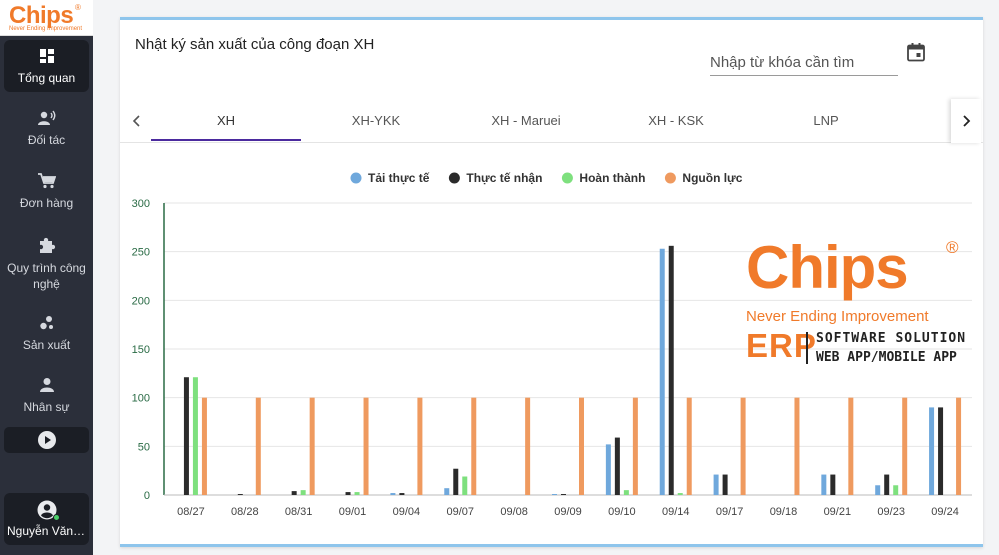 Image resolution: width=999 pixels, height=555 pixels. Describe the element at coordinates (226, 121) in the screenshot. I see `tab-xh: XH` at that location.